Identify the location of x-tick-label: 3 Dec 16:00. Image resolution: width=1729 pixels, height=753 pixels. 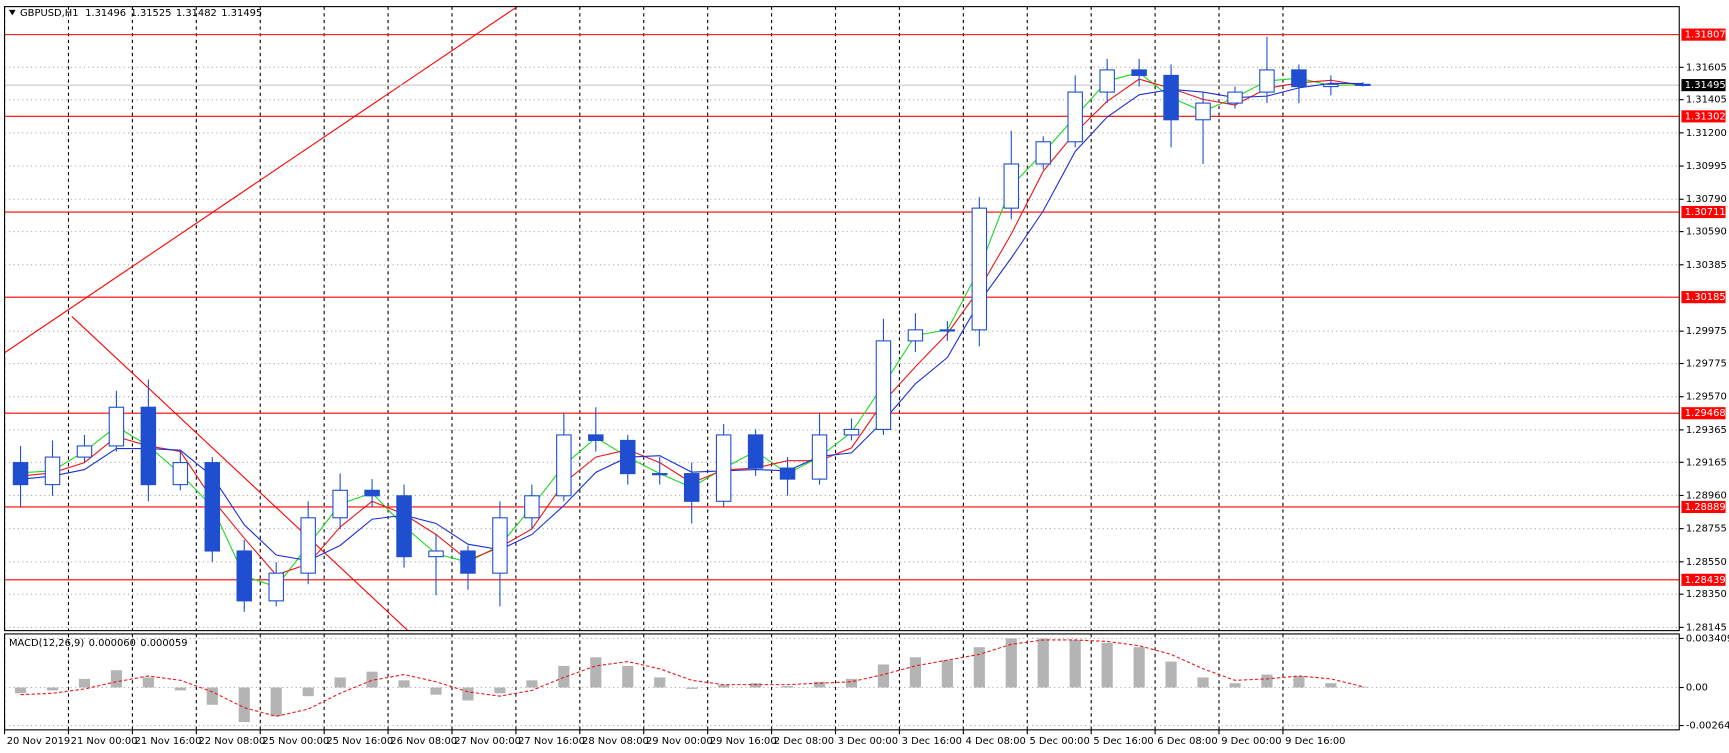
(932, 741).